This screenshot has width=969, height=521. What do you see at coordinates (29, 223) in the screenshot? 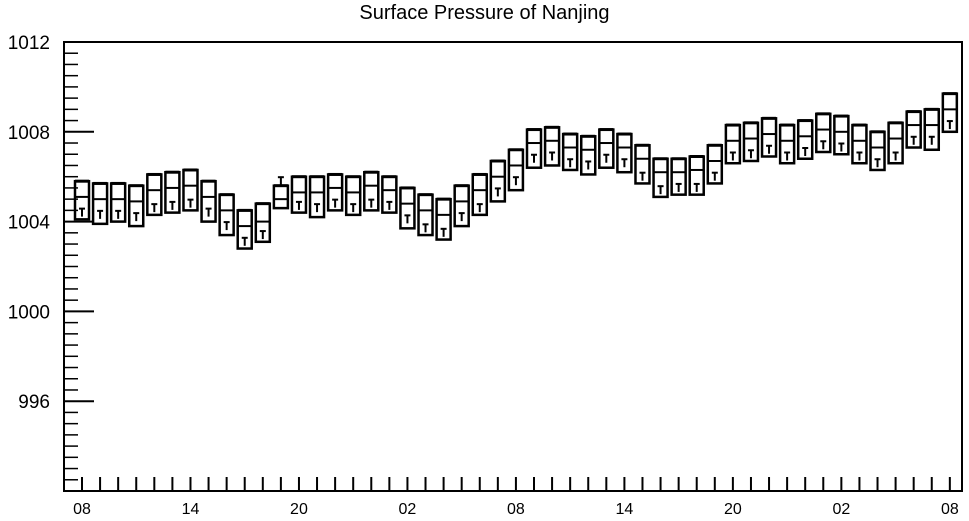
I see `y-tick-label: 1004` at bounding box center [29, 223].